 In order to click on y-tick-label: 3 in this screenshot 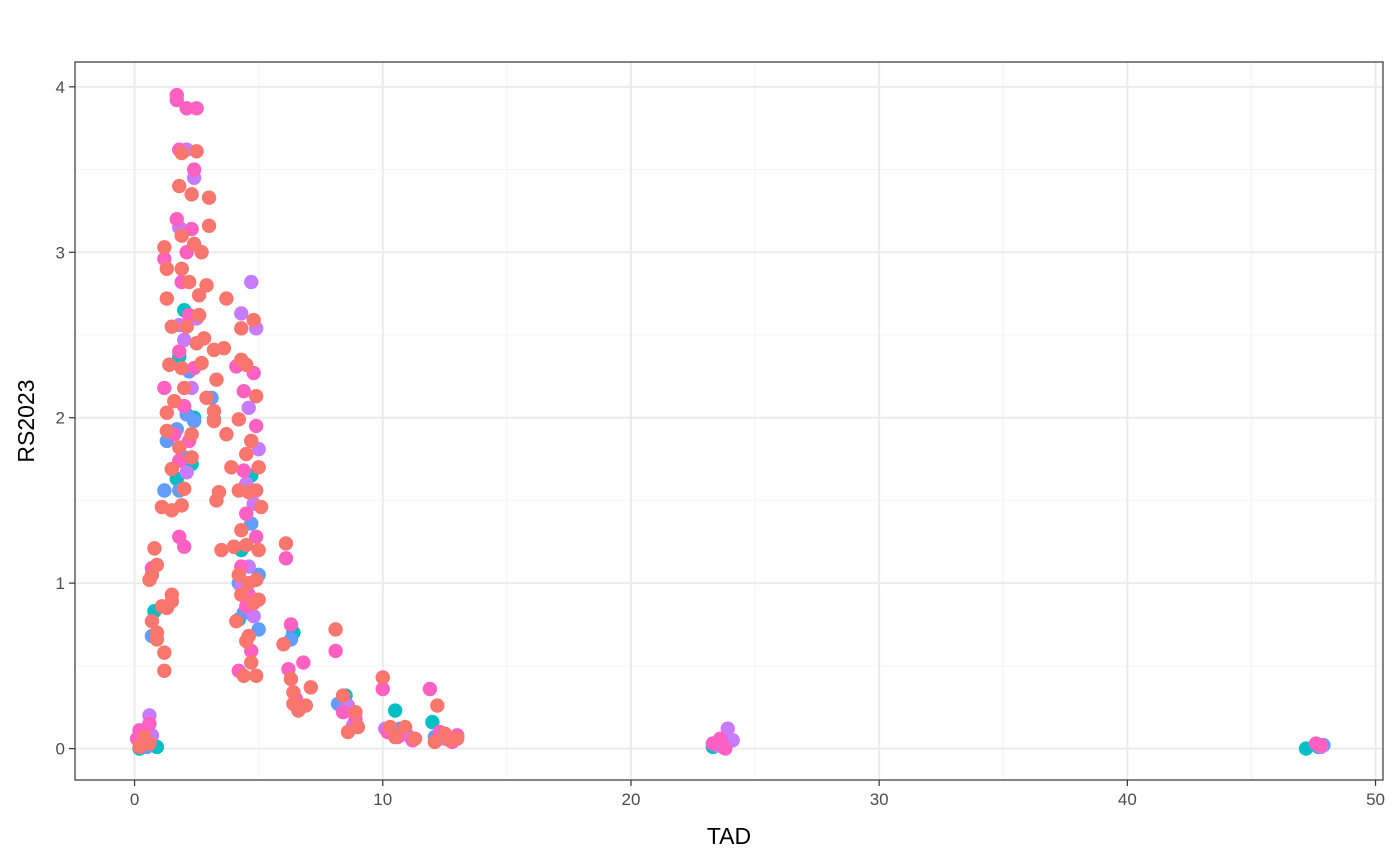, I will do `click(60, 252)`.